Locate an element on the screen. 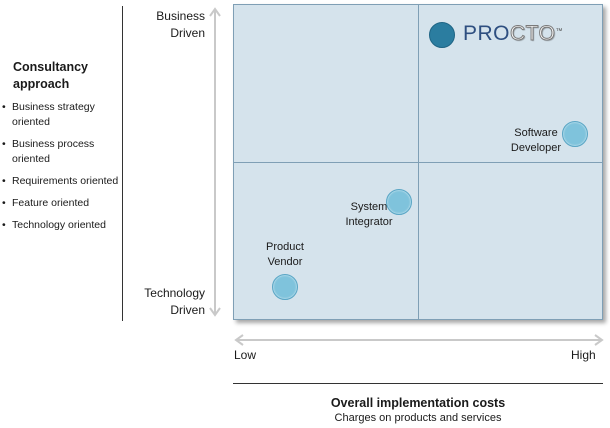 The image size is (610, 428). x-axis-rule is located at coordinates (418, 383).